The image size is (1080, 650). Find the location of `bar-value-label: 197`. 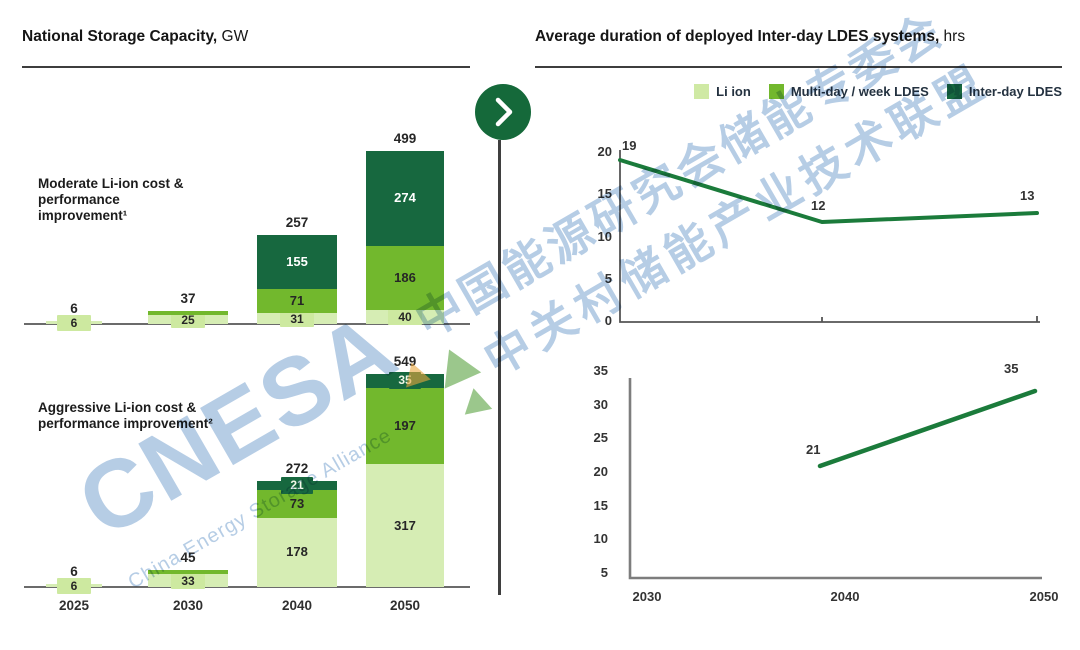

bar-value-label: 197 is located at coordinates (405, 425).